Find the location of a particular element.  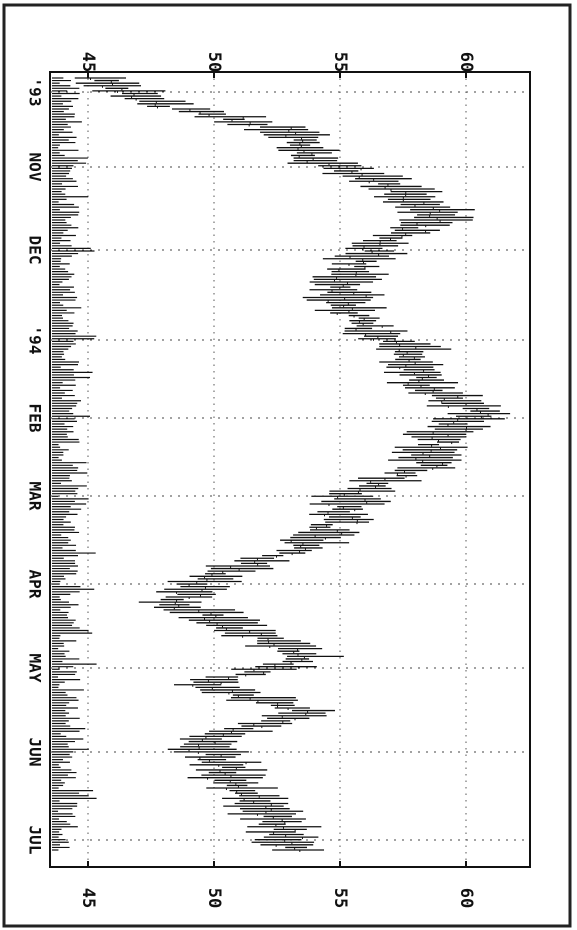

month-tick-label: JUN is located at coordinates (35, 752).